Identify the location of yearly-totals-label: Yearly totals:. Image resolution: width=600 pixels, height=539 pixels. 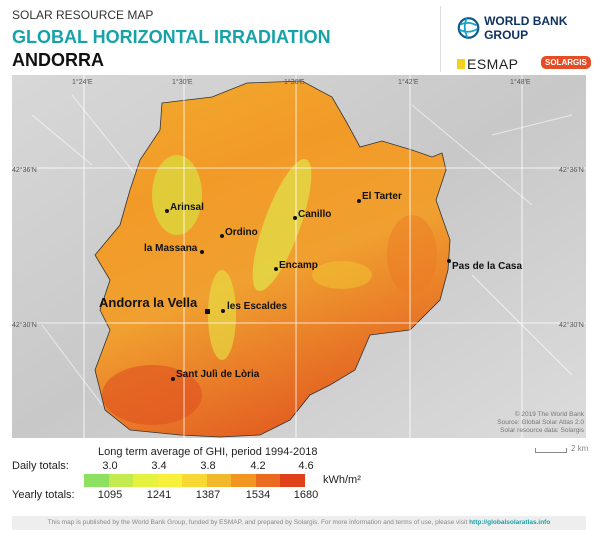
(43, 495).